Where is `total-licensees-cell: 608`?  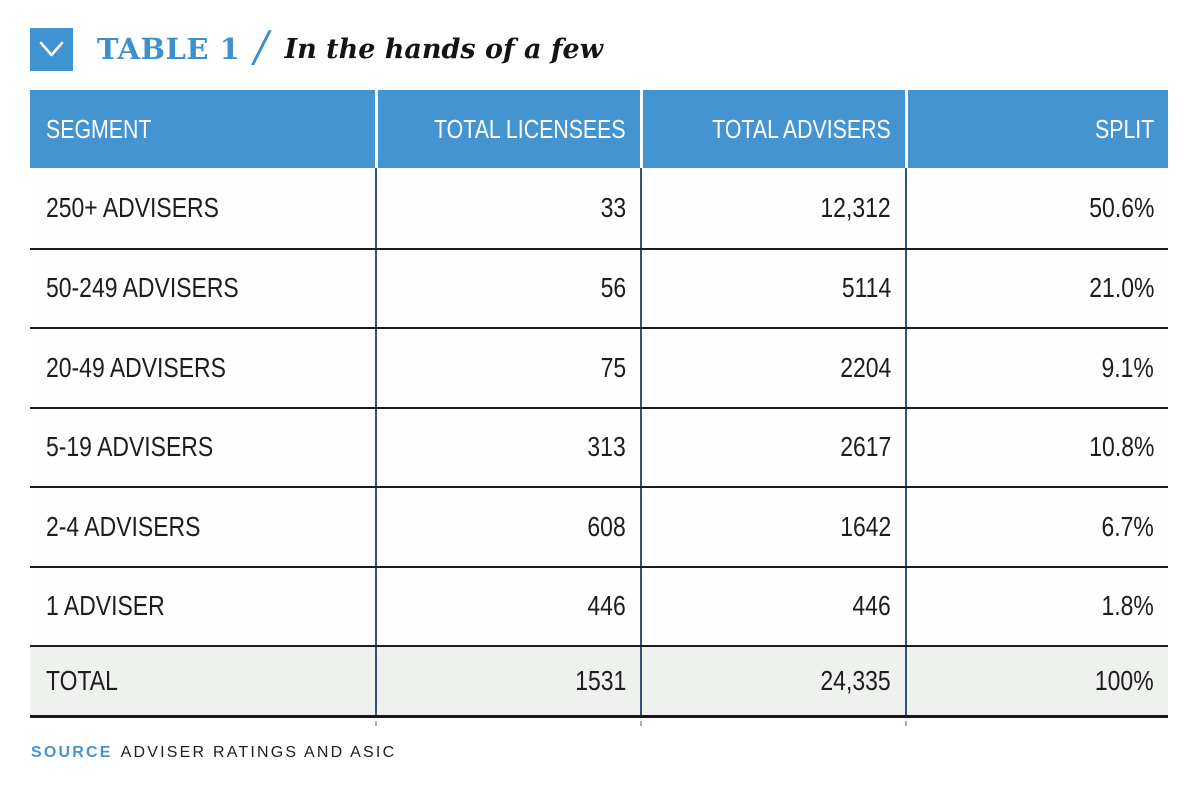
total-licensees-cell: 608 is located at coordinates (507, 527).